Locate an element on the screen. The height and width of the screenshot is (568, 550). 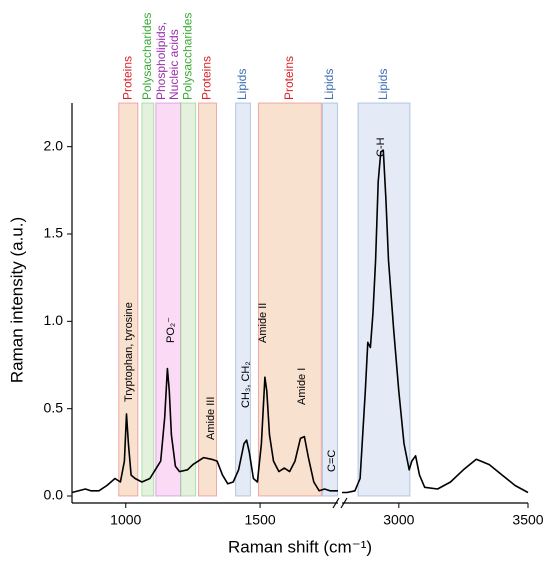
annotation: Amide I is located at coordinates (302, 386).